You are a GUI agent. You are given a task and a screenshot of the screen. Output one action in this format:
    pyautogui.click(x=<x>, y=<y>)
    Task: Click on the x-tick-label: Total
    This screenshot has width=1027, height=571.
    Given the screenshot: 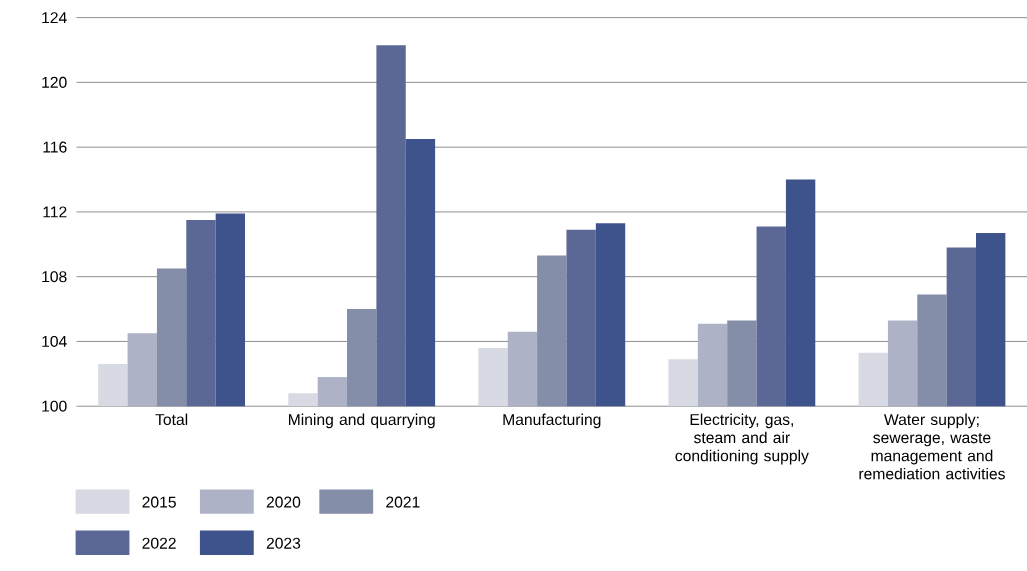 What is the action you would take?
    pyautogui.click(x=171, y=419)
    